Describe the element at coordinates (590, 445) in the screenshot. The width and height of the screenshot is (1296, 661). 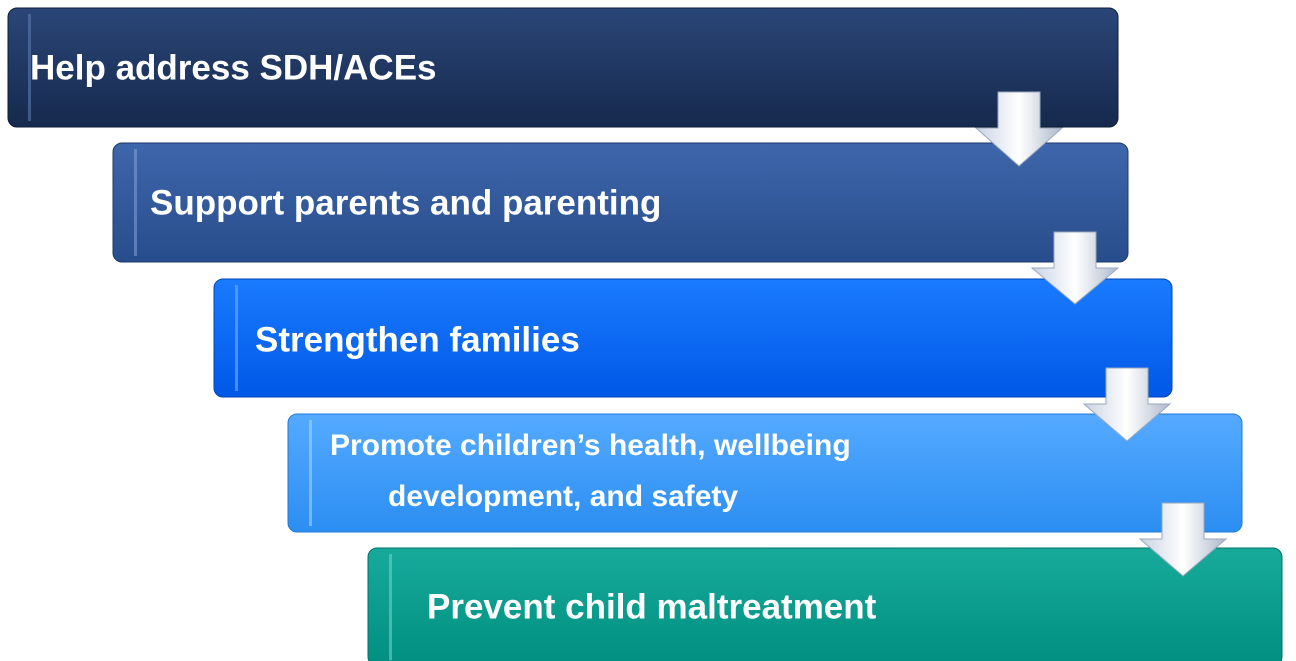
I see `step-label: Promote children’s health, wellbeing` at that location.